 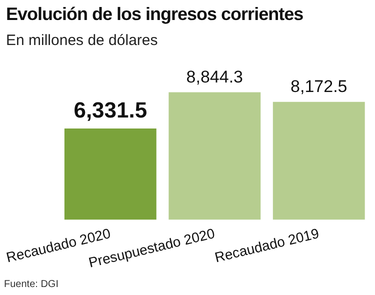 What do you see at coordinates (82, 40) in the screenshot?
I see `chart-subtitle: En millones de dólares` at bounding box center [82, 40].